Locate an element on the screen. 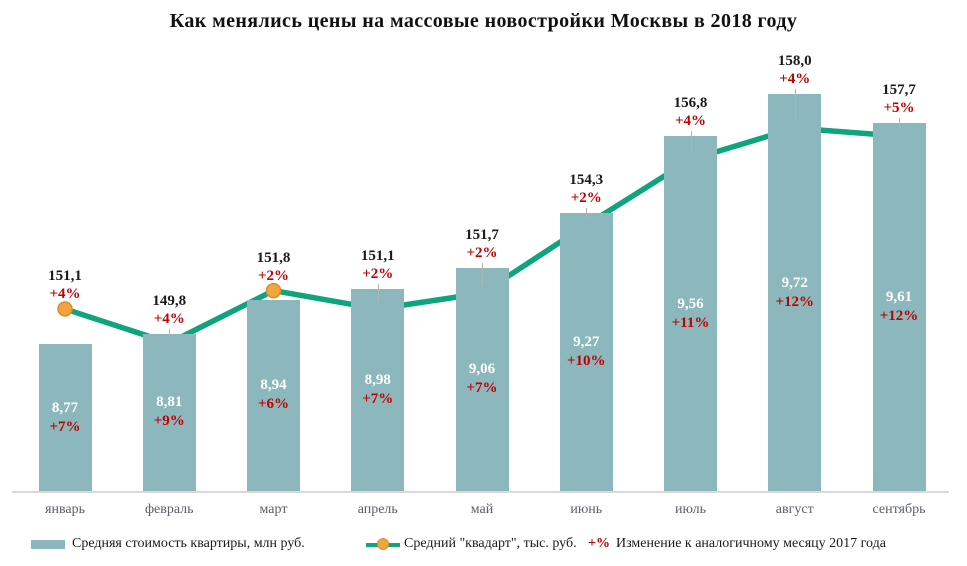 The height and width of the screenshot is (566, 967). bar-value-label-июнь: 9,27 +10% is located at coordinates (586, 352).